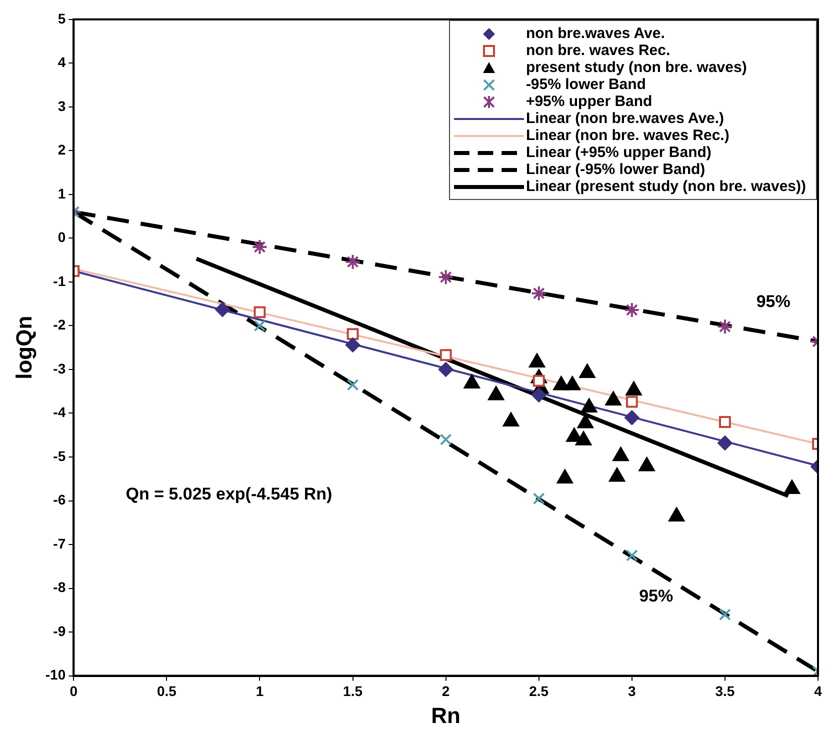 The height and width of the screenshot is (738, 840). Describe the element at coordinates (59, 324) in the screenshot. I see `y-tick-label: -2` at that location.